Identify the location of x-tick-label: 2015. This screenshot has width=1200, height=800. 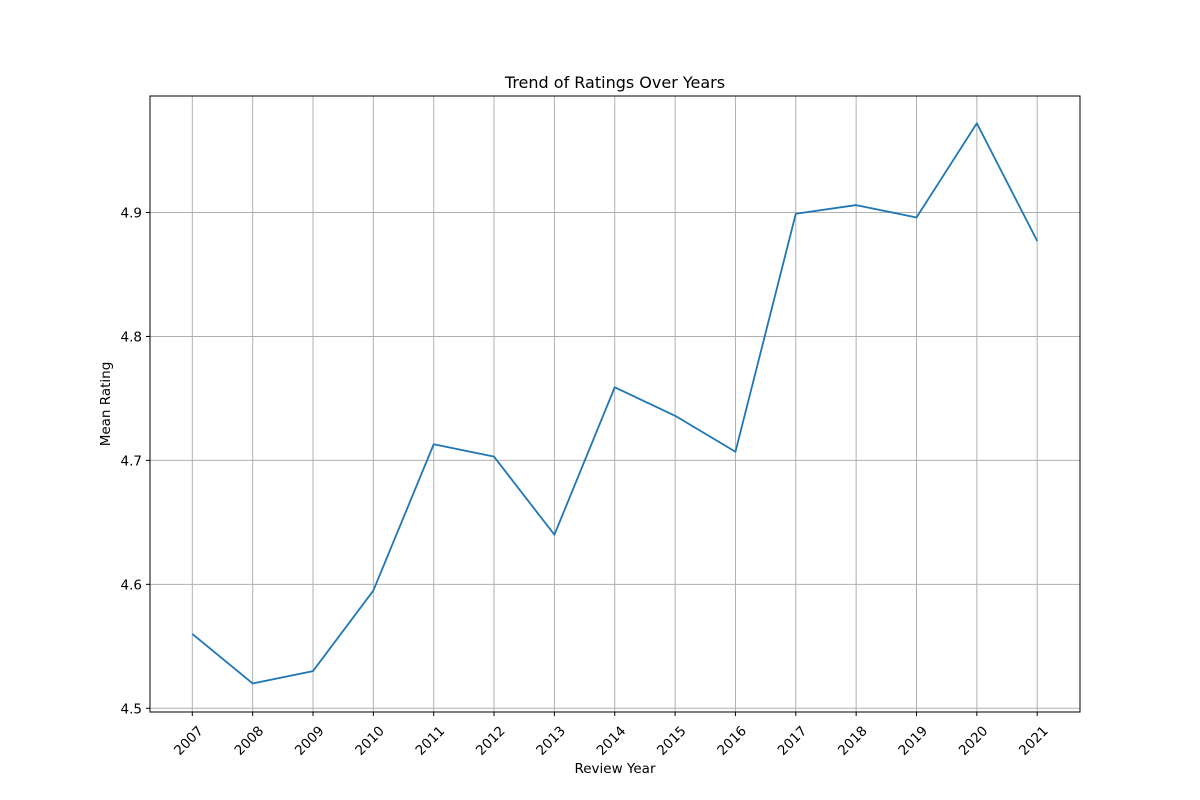
(672, 741).